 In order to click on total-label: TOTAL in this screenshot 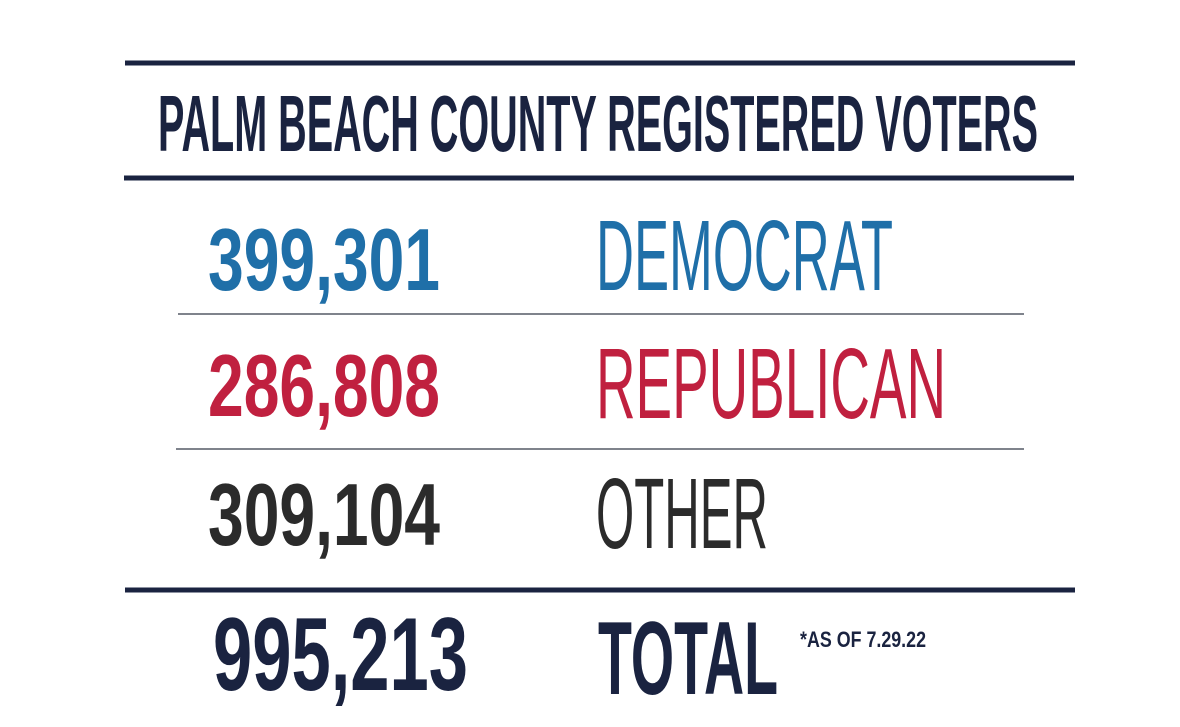, I will do `click(688, 659)`.